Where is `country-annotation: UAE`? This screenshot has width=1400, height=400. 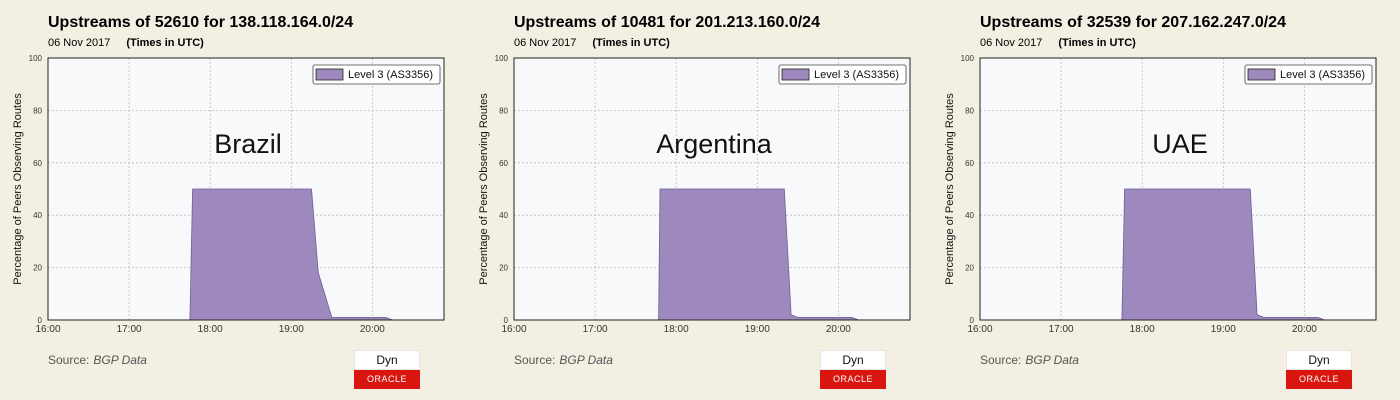 country-annotation: UAE is located at coordinates (1180, 144).